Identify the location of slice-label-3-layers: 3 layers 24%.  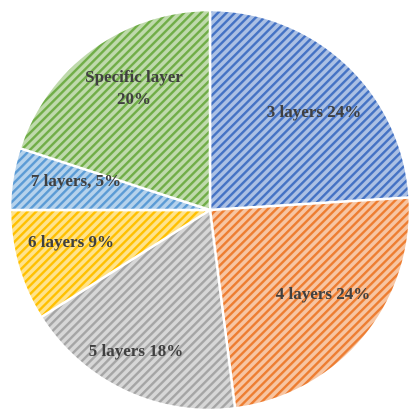
(314, 111).